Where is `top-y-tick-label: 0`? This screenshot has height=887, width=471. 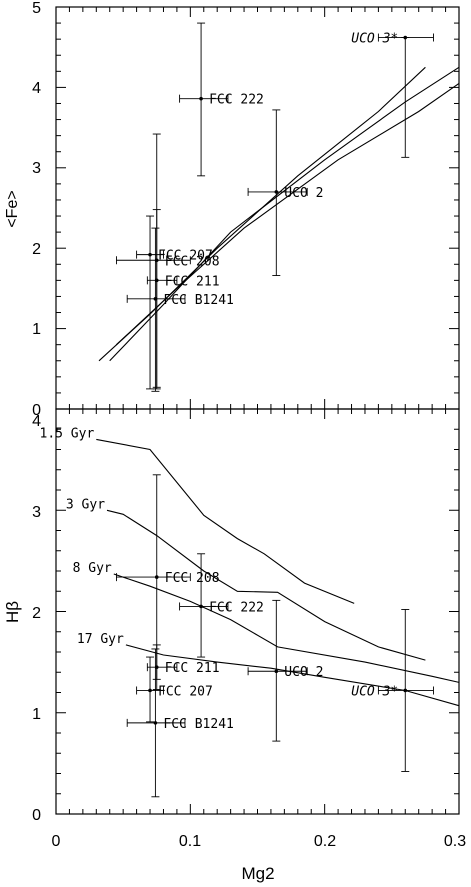
top-y-tick-label: 0 is located at coordinates (36, 410).